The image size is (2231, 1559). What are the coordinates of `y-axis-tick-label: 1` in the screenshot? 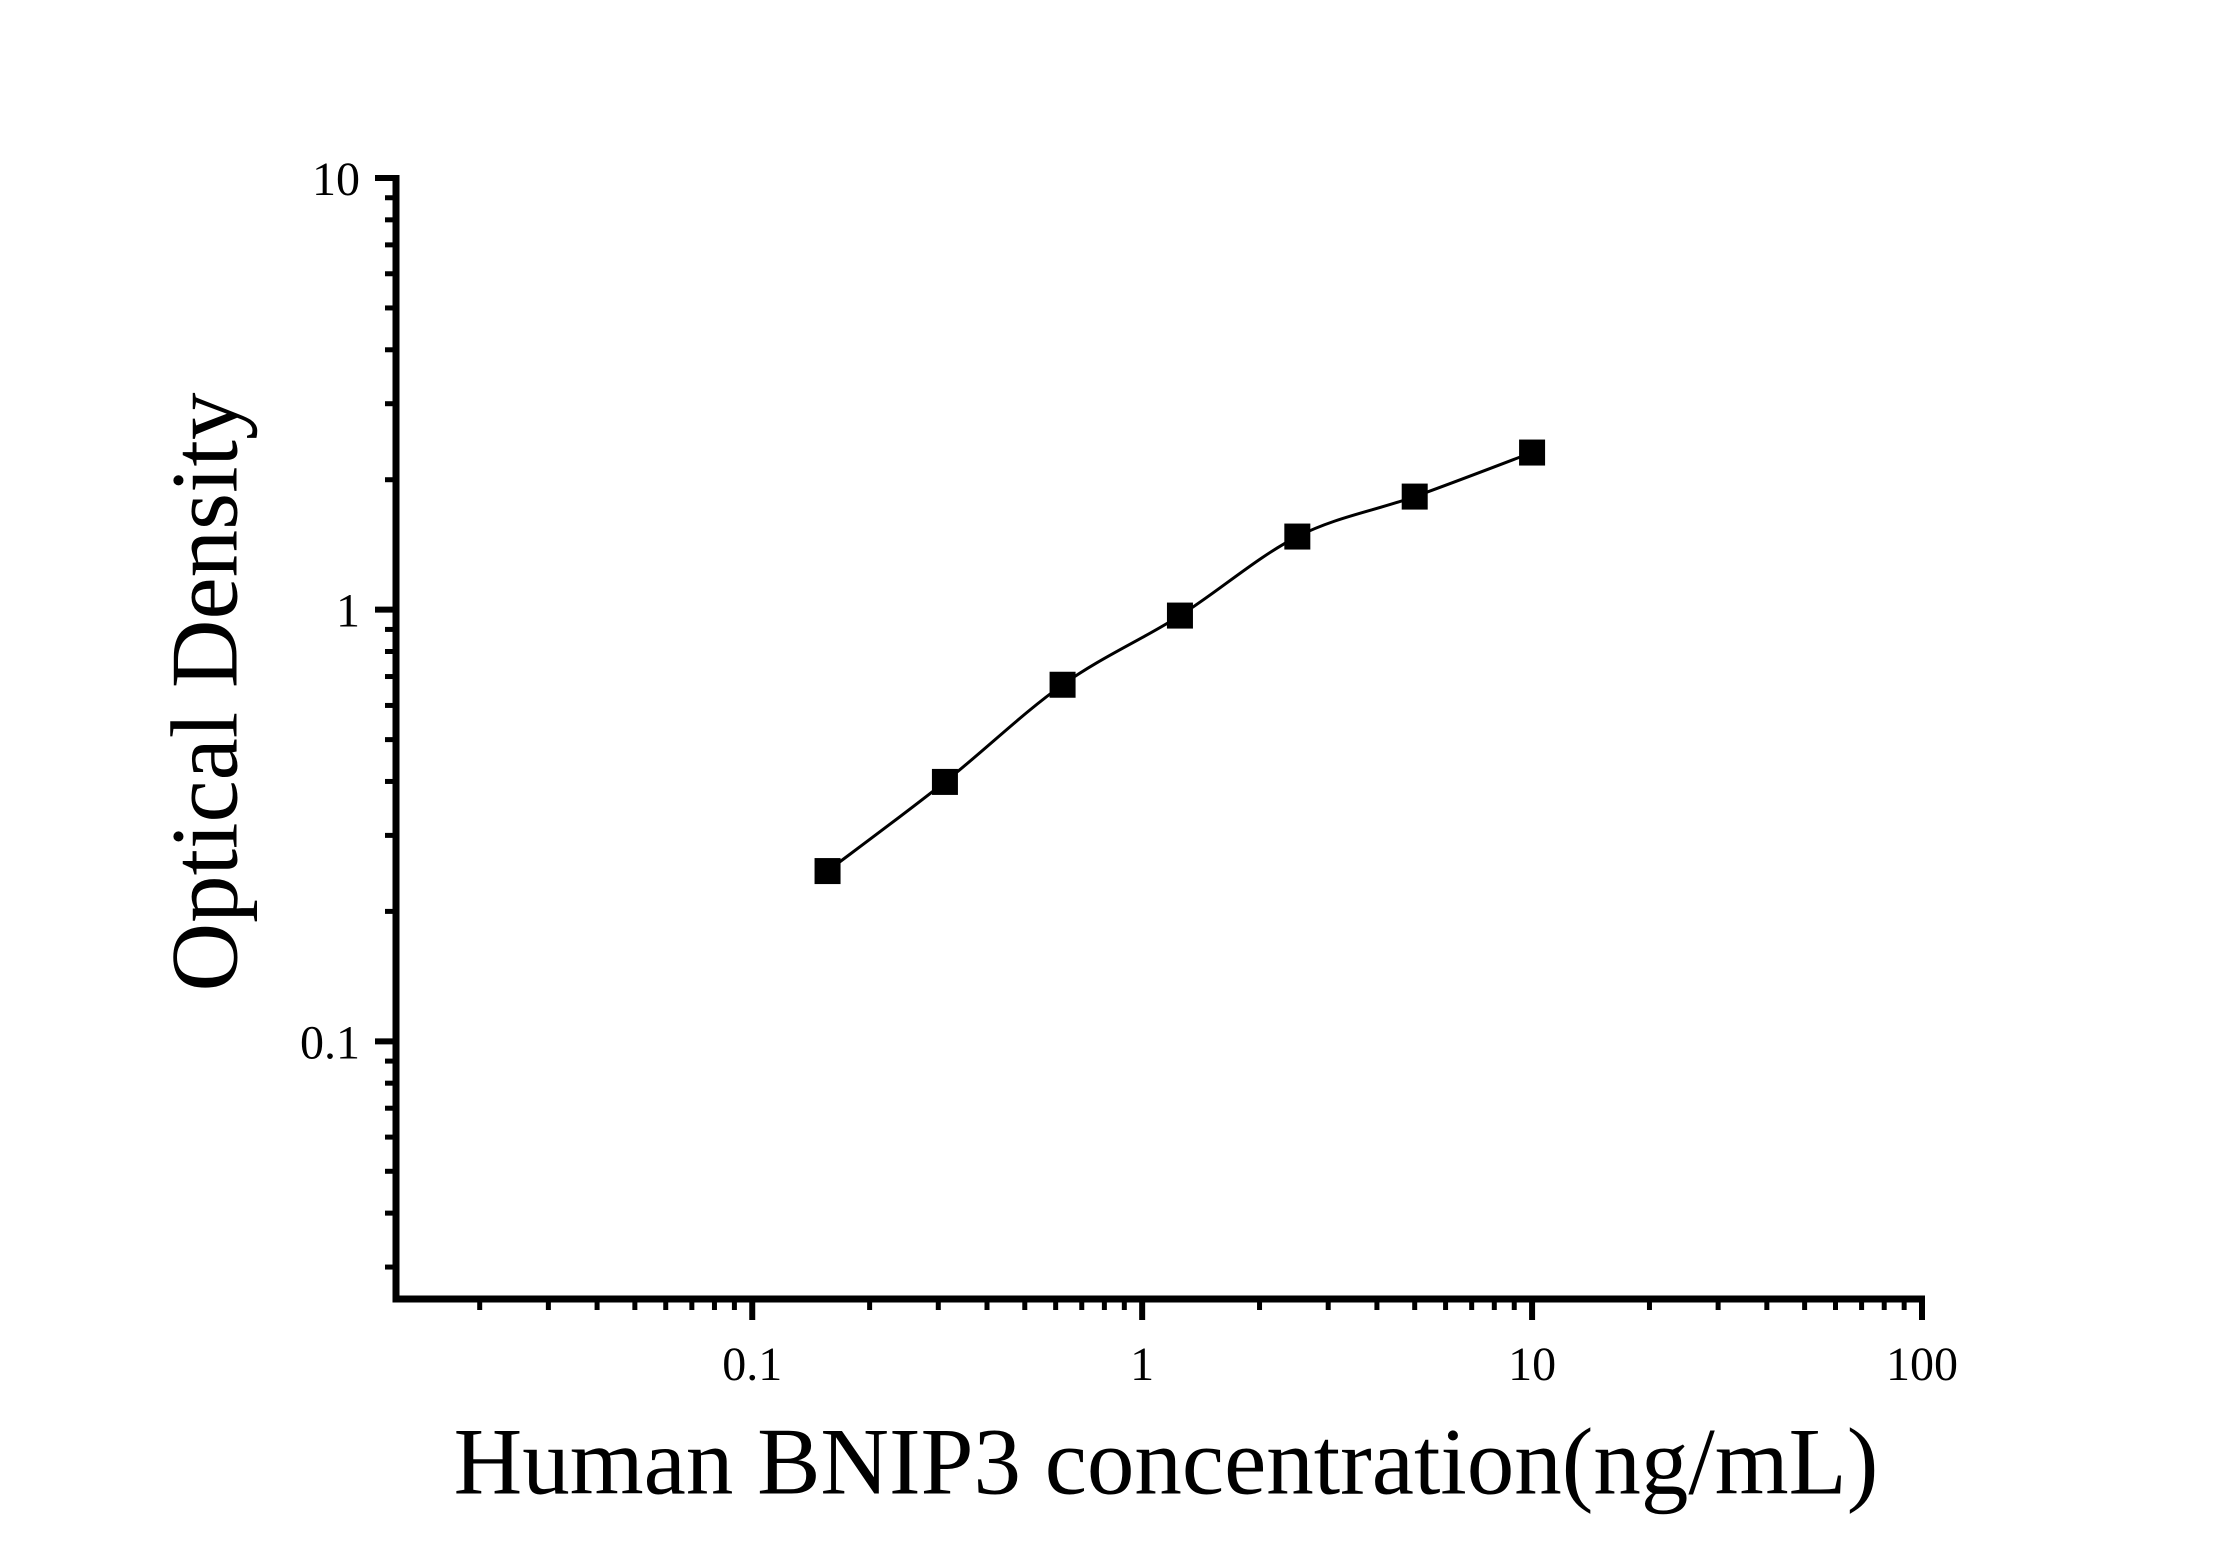 It's located at (348, 611).